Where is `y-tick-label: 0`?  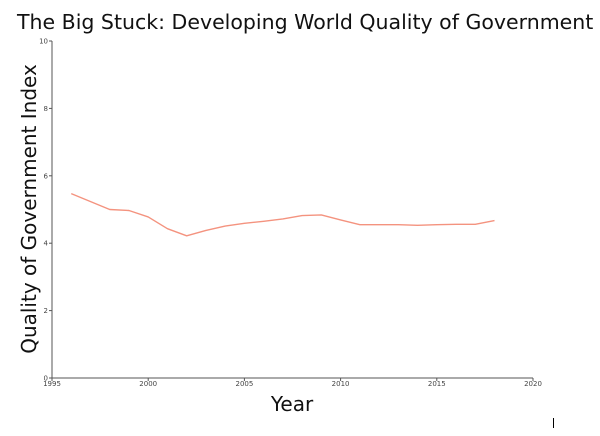
y-tick-label: 0 is located at coordinates (46, 379).